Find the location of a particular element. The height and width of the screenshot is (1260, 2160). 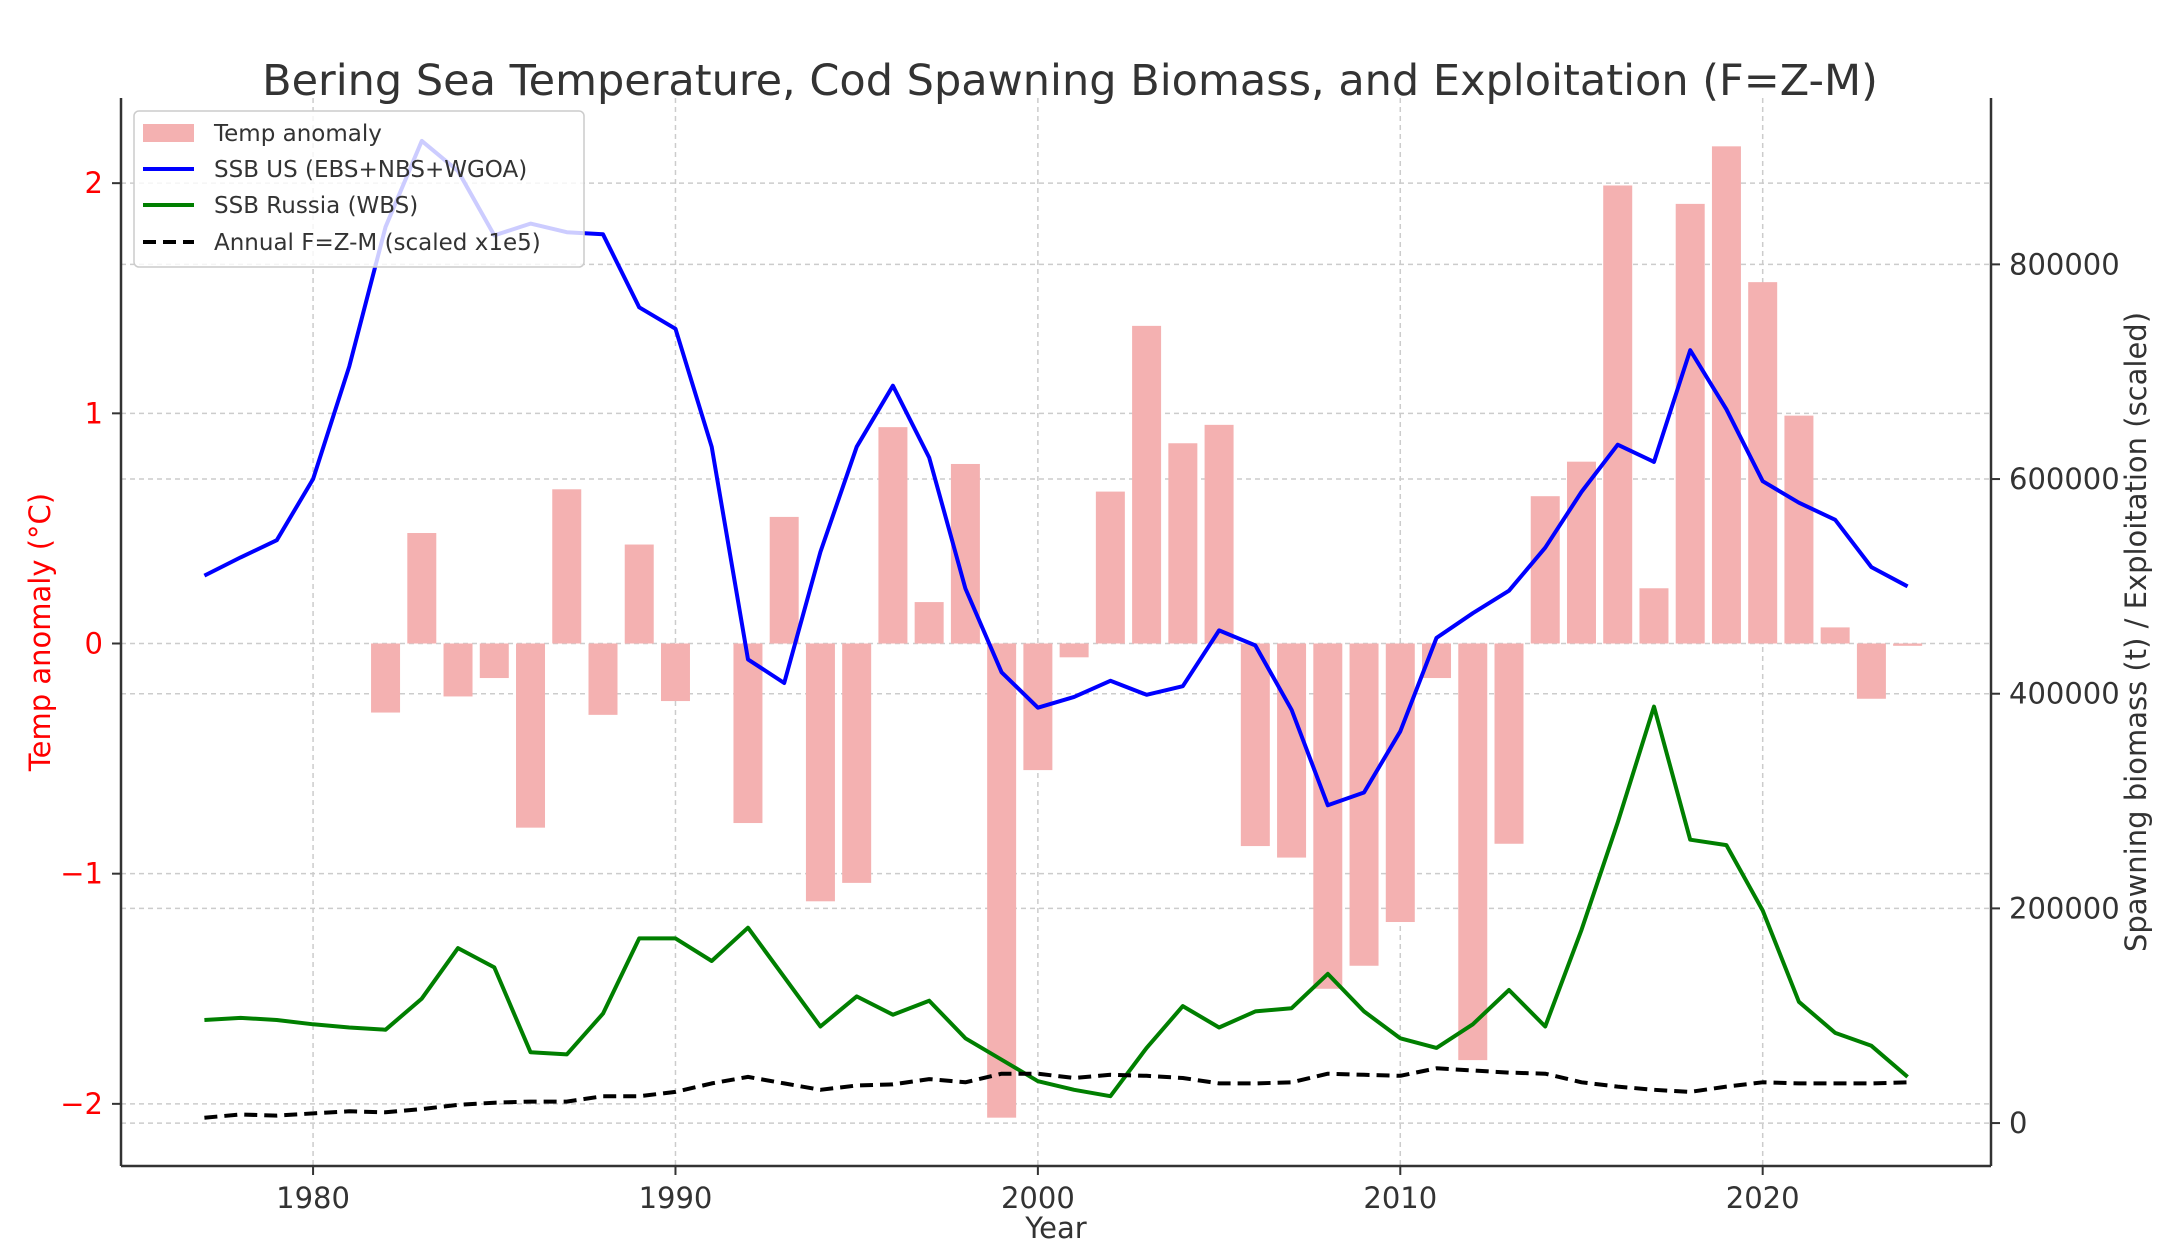

temp-bar-1990 is located at coordinates (675, 672).